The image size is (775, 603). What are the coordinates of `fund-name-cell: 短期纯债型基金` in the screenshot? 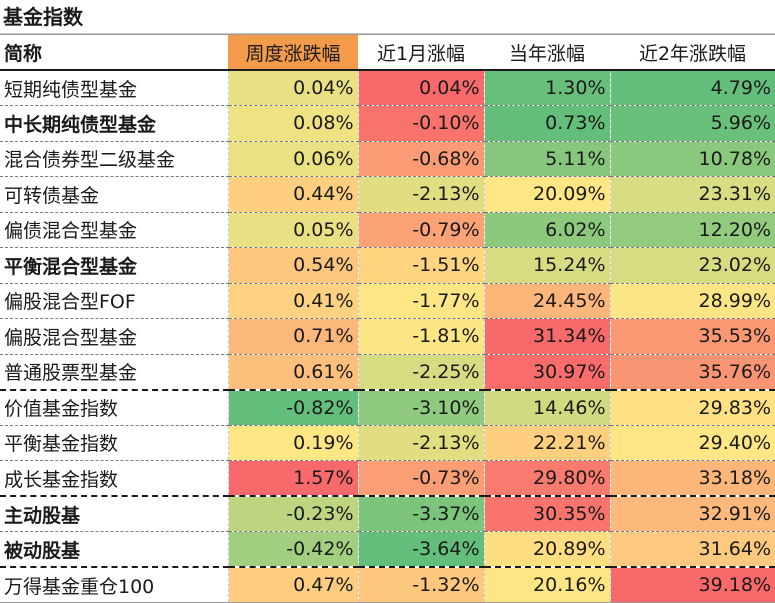 It's located at (114, 88).